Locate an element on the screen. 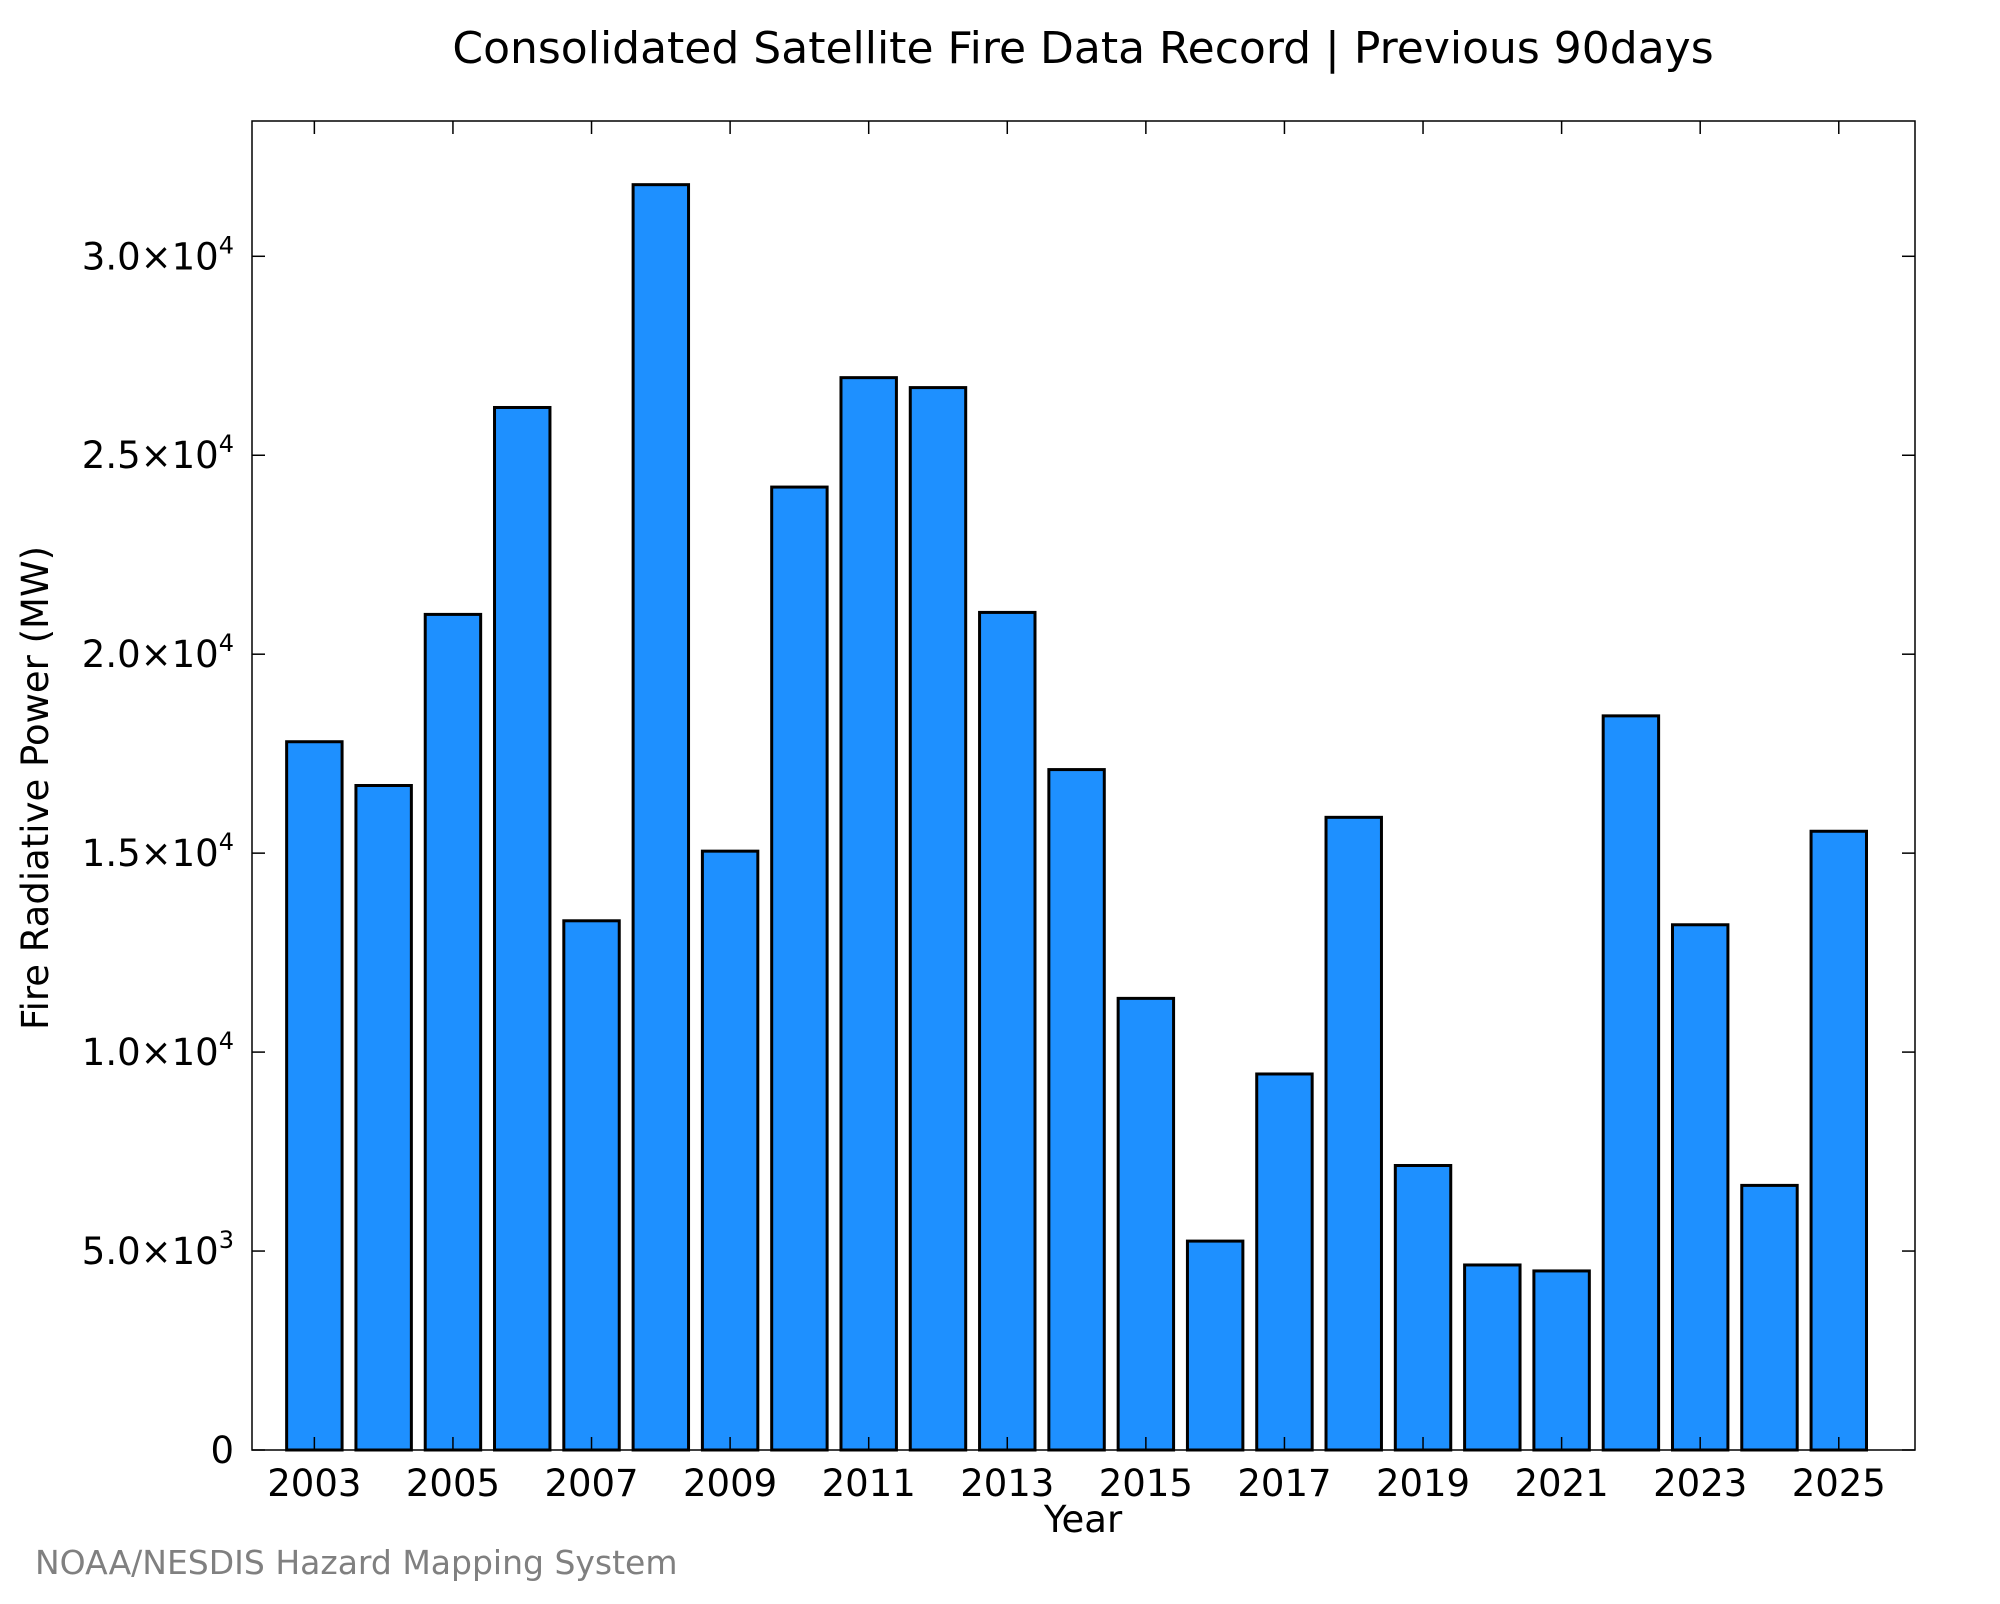 The image size is (2000, 1604). x-tick-label: 2011 is located at coordinates (869, 1483).